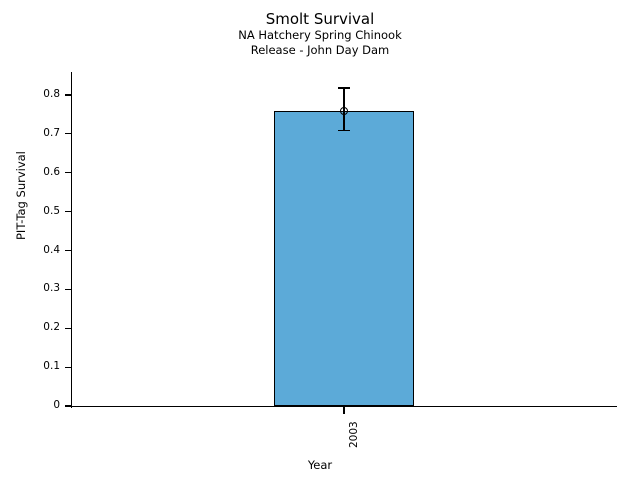 The image size is (640, 480). What do you see at coordinates (56, 405) in the screenshot?
I see `y-tick-label: 0` at bounding box center [56, 405].